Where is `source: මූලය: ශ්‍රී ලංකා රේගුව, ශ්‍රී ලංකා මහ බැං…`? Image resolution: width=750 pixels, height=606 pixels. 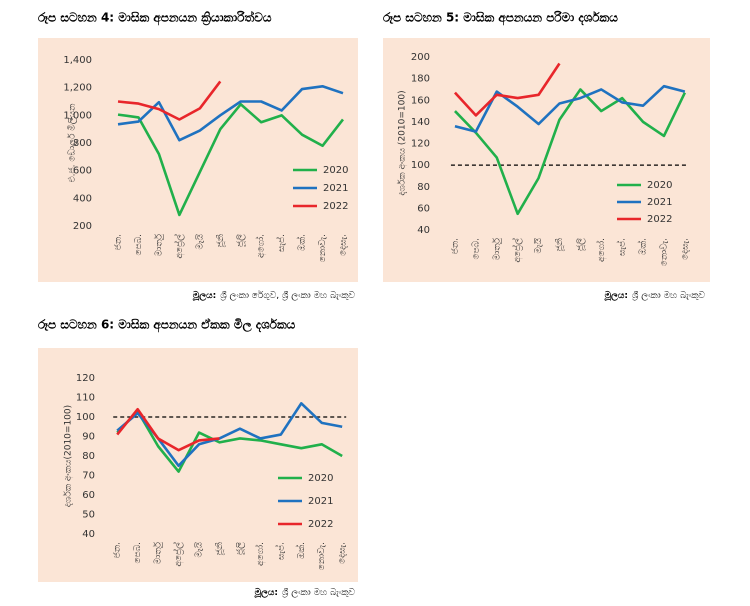
source: මූලය: ශ්‍රී ලංකා රේගුව, ශ්‍රී ලංකා මහ බැං… is located at coordinates (273, 295).